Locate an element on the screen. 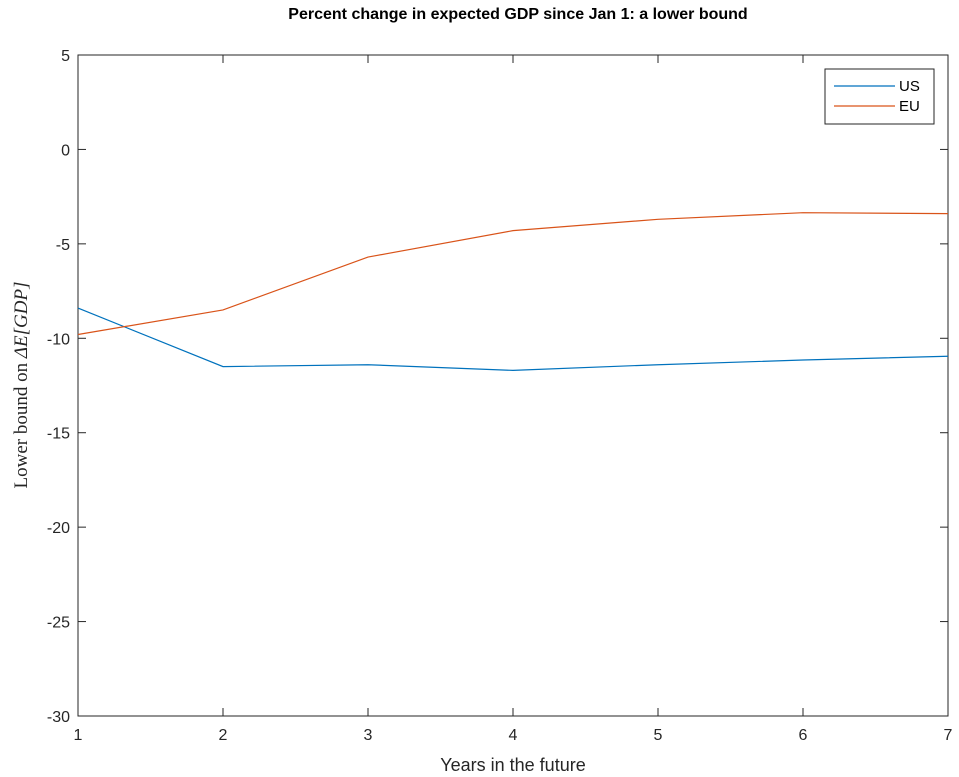 This screenshot has width=959, height=777. y-tick-label: -25 is located at coordinates (58, 623).